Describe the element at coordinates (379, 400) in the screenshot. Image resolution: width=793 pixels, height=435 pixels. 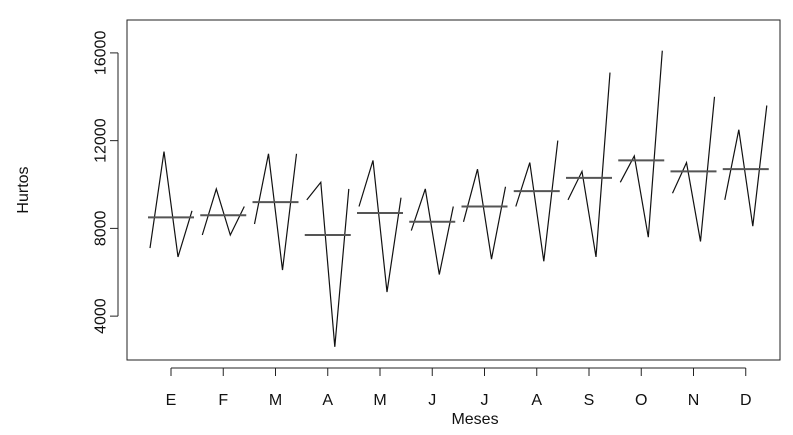
I see `x-tick-label-4: M` at that location.